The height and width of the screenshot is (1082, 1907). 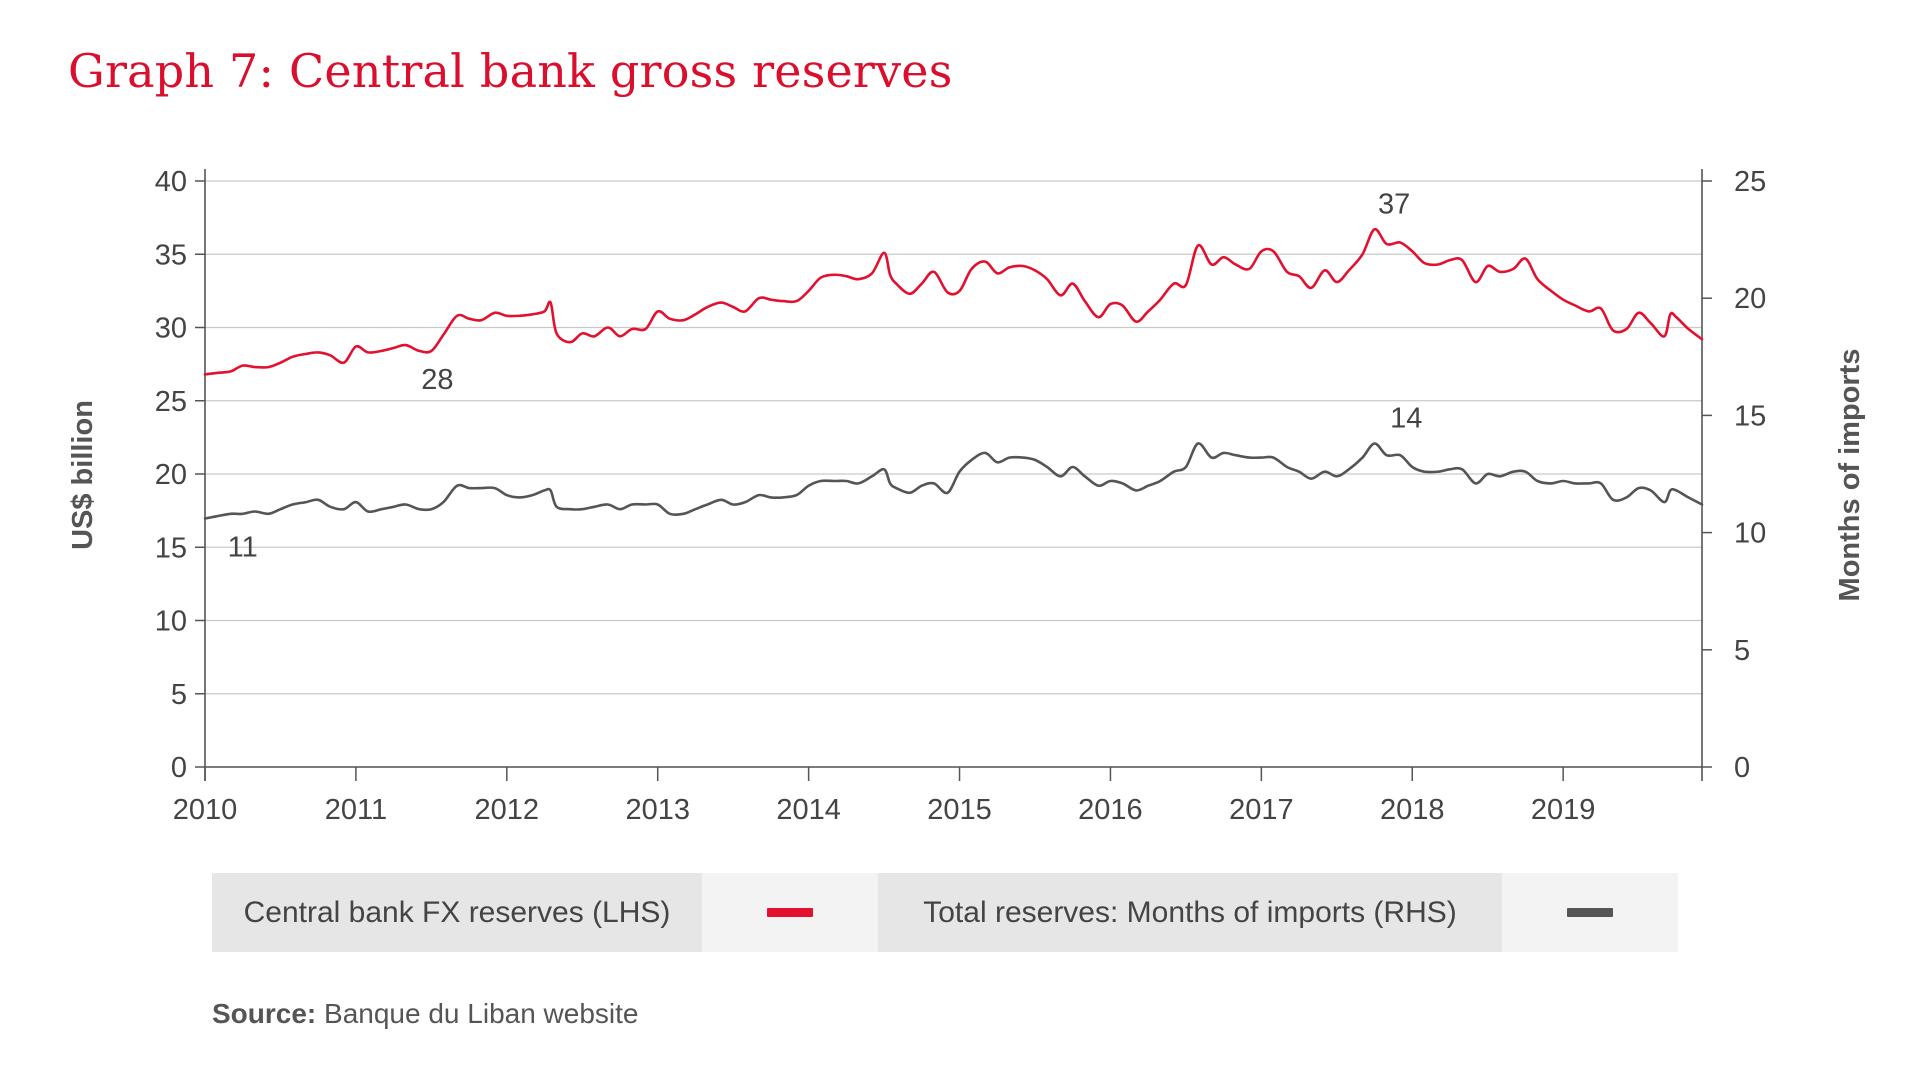 What do you see at coordinates (1742, 768) in the screenshot?
I see `y-right-tick-label: 0` at bounding box center [1742, 768].